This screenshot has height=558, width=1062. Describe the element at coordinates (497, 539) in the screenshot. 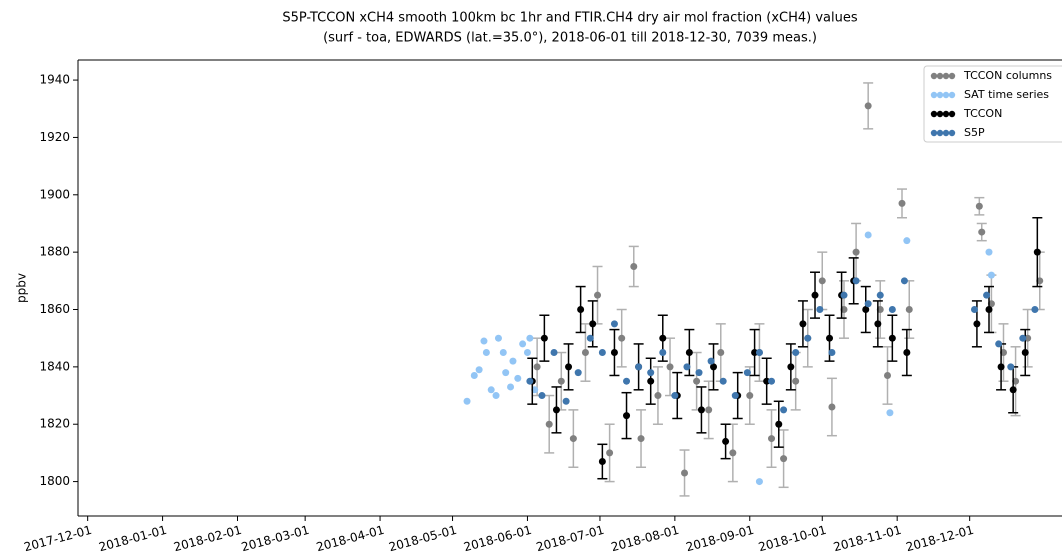

I see `x-tick-label: 2018-06-01` at that location.